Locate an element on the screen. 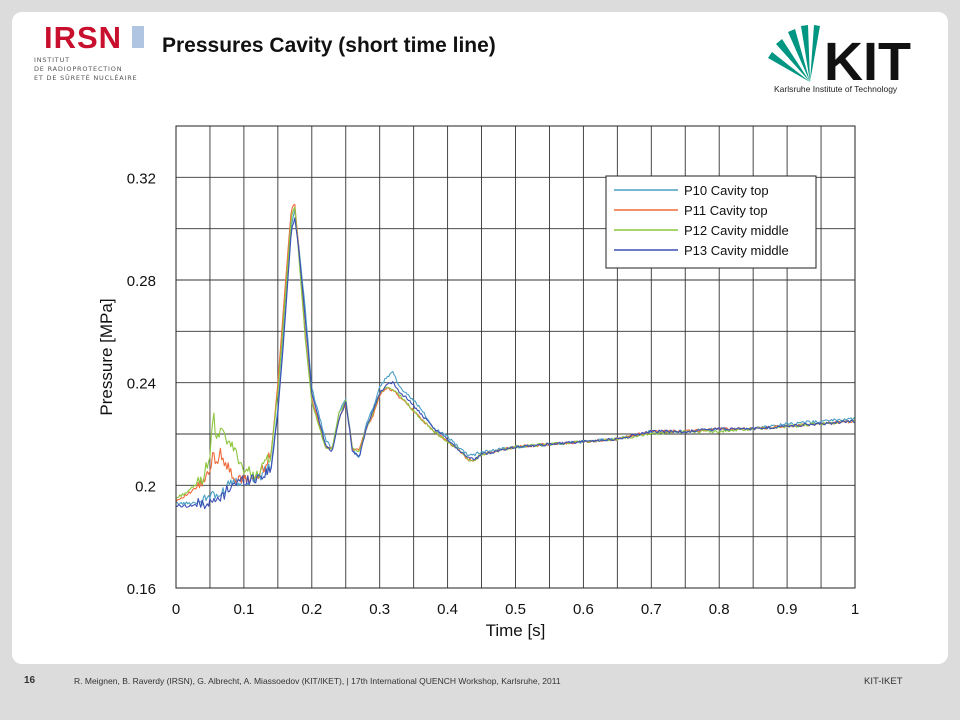 This screenshot has height=720, width=960. legend-label: P12 Cavity middle is located at coordinates (736, 230).